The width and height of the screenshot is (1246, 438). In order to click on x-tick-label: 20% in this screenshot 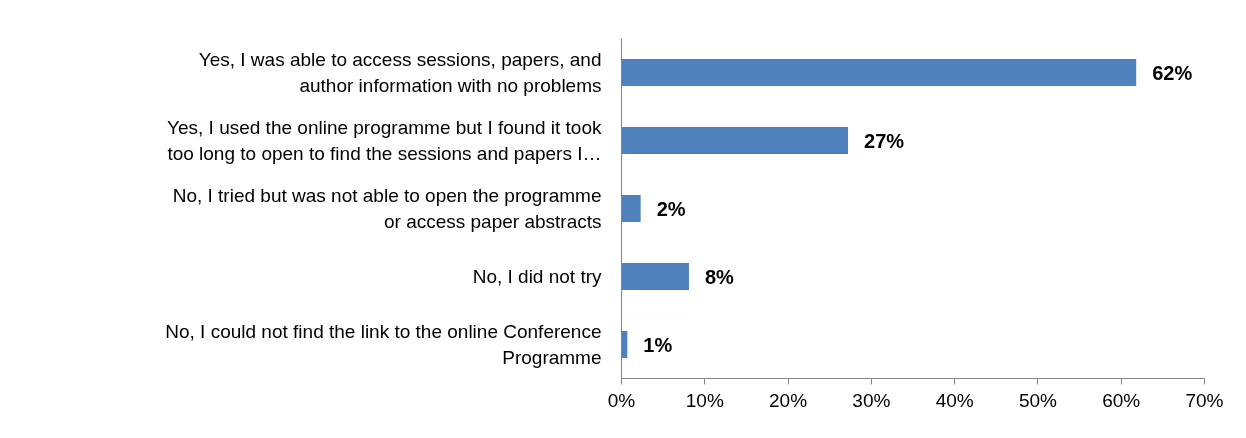, I will do `click(788, 400)`.